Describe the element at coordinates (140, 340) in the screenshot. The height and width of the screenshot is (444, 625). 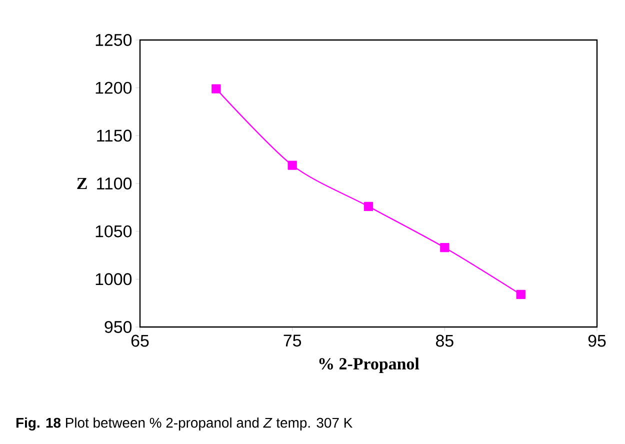
I see `x-tick-label: 65` at that location.